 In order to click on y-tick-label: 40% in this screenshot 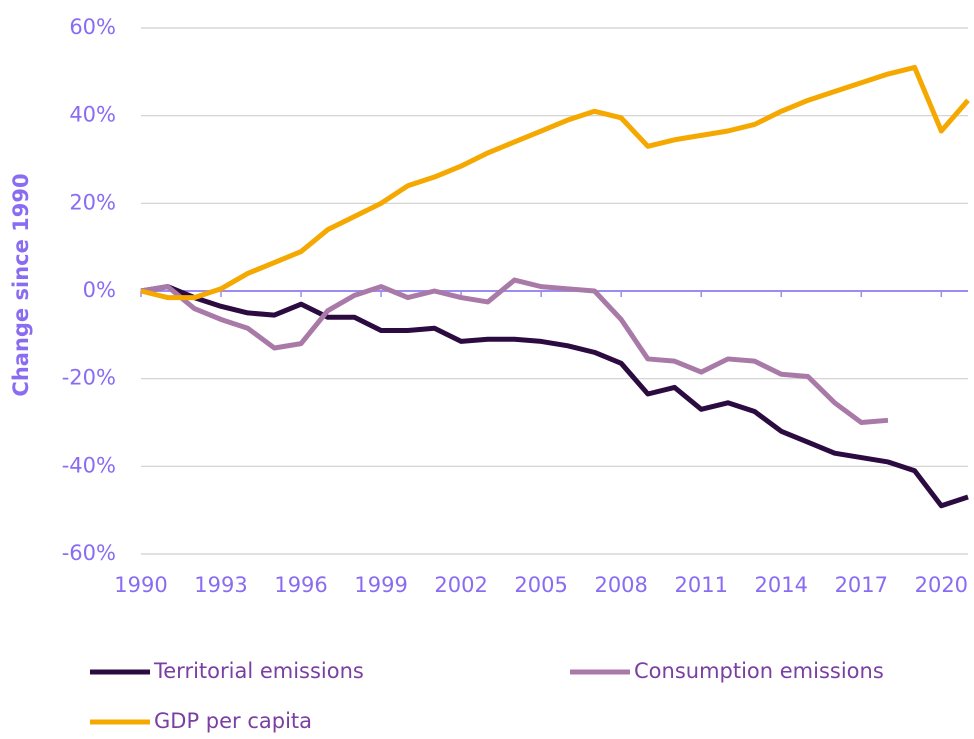, I will do `click(92, 115)`.